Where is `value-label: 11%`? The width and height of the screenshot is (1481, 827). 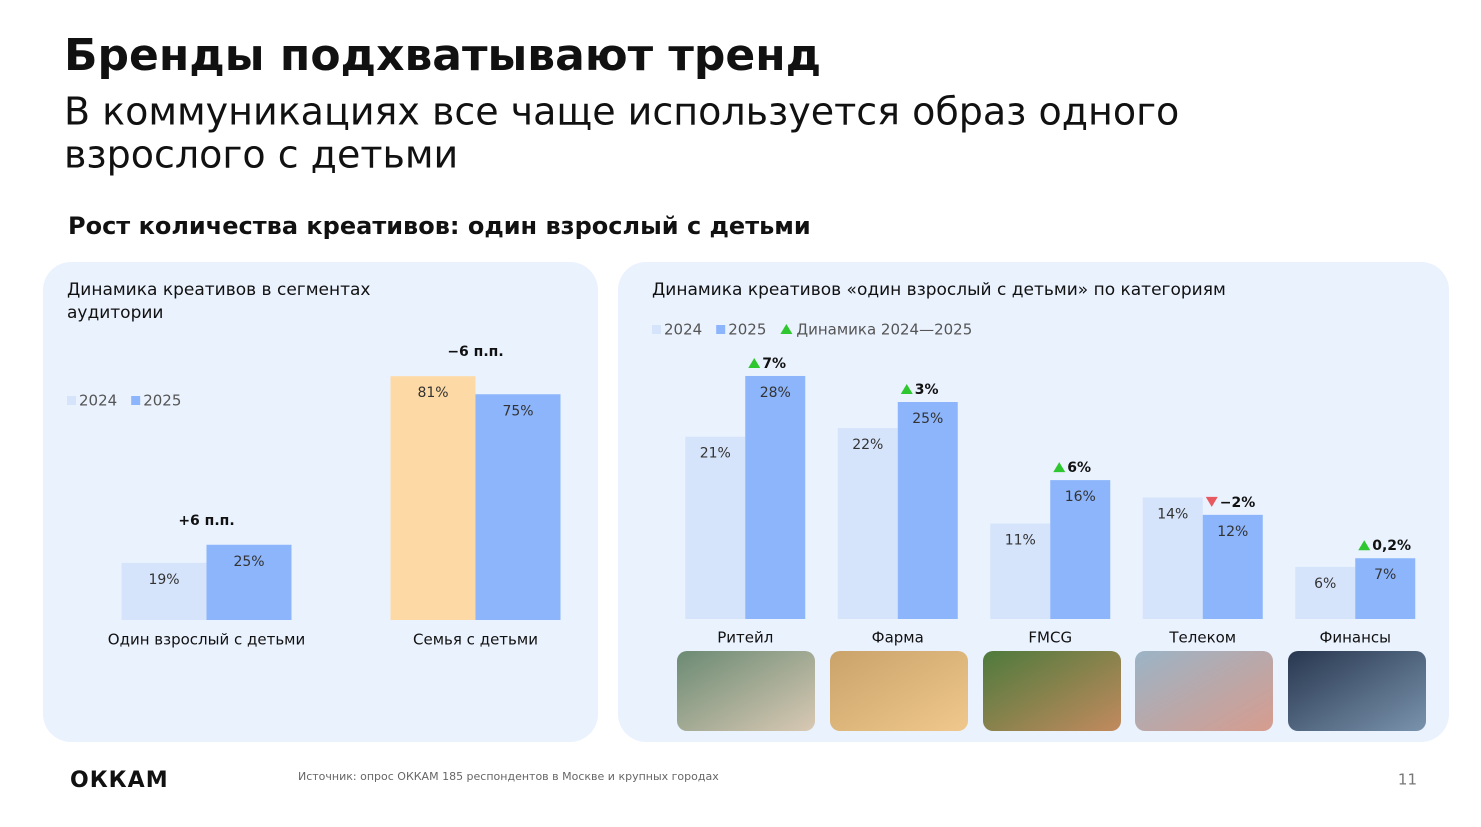
value-label: 11% is located at coordinates (1020, 541).